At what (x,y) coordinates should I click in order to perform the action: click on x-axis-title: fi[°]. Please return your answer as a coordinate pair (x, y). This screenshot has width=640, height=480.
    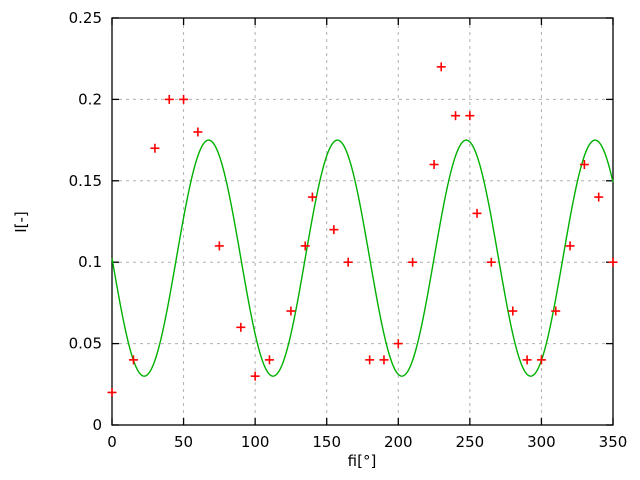
    Looking at the image, I should click on (362, 461).